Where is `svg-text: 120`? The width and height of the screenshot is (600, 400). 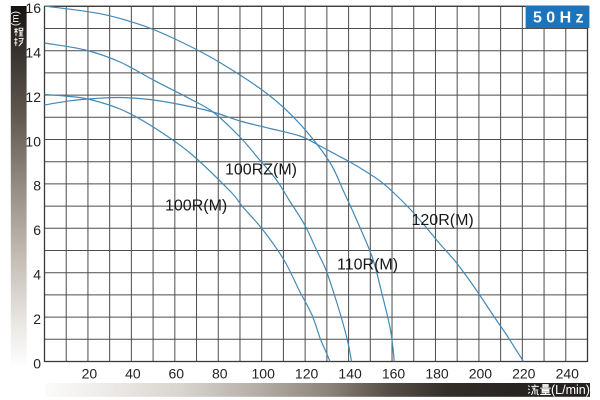 svg-text: 120 is located at coordinates (307, 374).